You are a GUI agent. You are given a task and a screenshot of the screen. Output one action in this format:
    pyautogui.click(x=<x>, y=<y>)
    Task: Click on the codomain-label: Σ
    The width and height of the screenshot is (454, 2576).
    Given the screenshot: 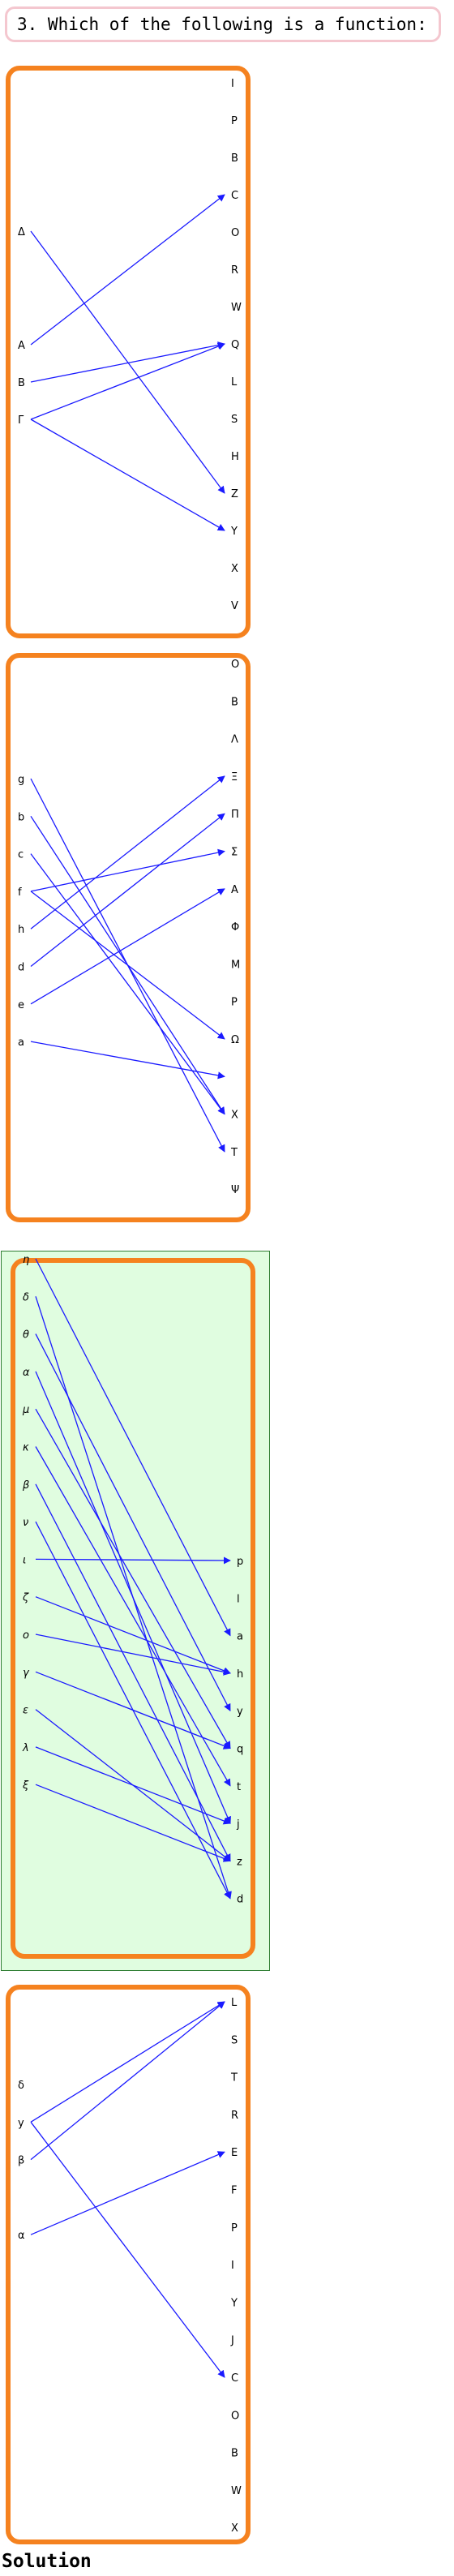 What is the action you would take?
    pyautogui.click(x=234, y=853)
    